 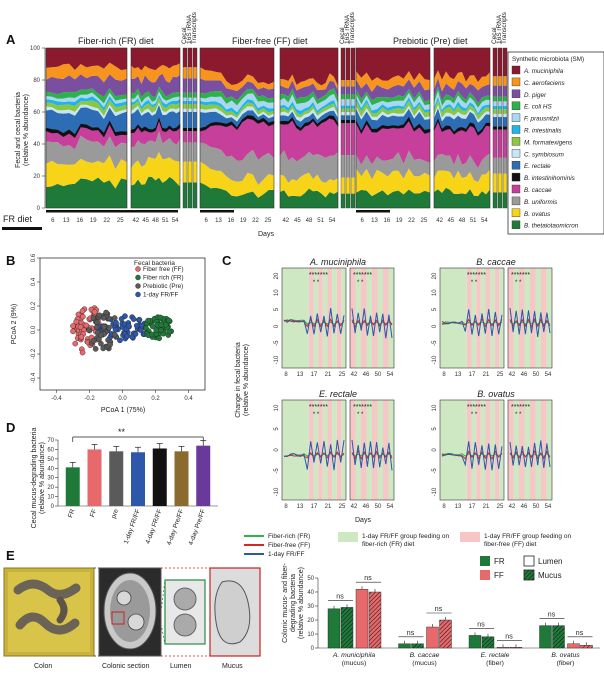 What do you see at coordinates (123, 410) in the screenshot?
I see `panel-b-xlabel: PCoA 1 (75%)` at bounding box center [123, 410].